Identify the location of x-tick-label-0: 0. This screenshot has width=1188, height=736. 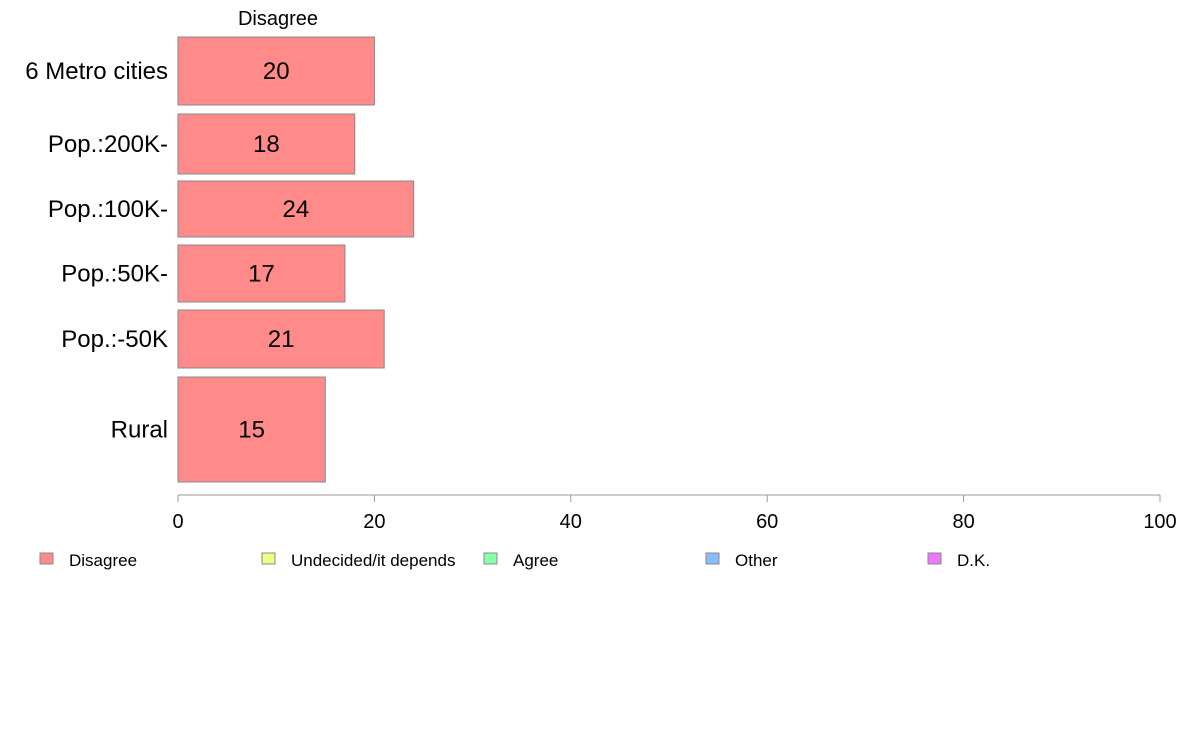
(177, 522).